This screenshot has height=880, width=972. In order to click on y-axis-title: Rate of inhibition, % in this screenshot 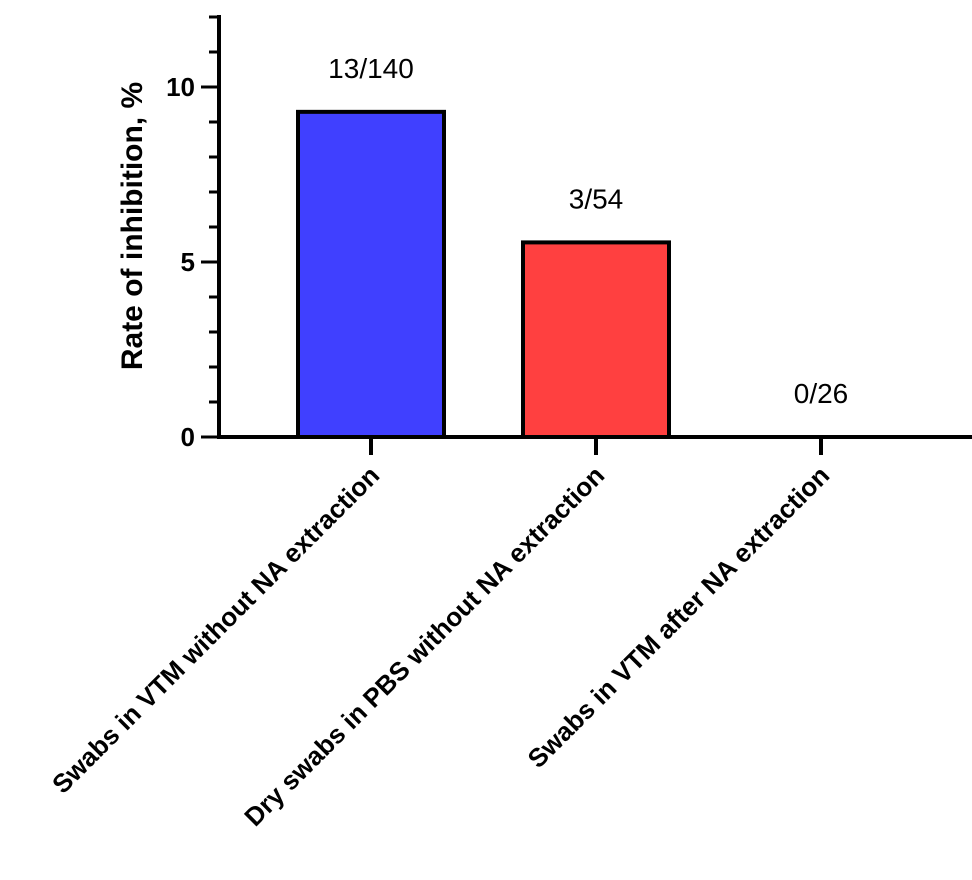, I will do `click(132, 226)`.